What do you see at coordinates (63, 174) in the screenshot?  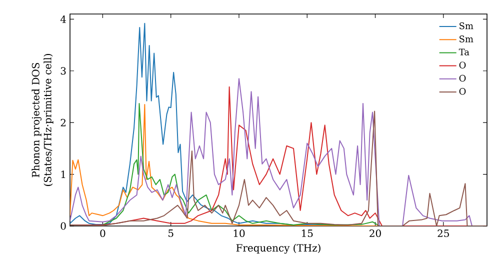 I see `y-tick-label: 1` at bounding box center [63, 174].